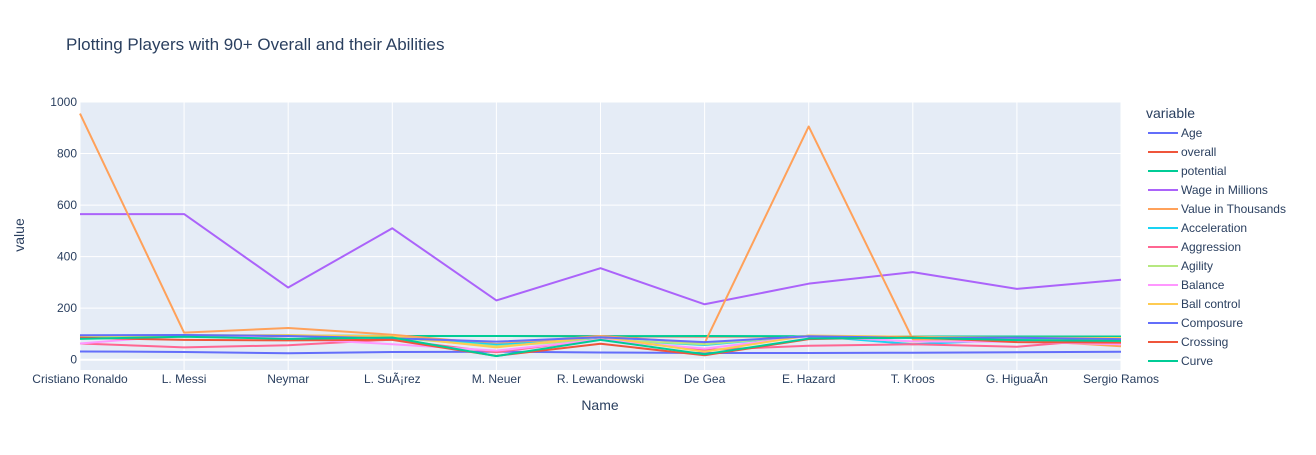 The width and height of the screenshot is (1316, 455). I want to click on legend-label: Agility, so click(1197, 266).